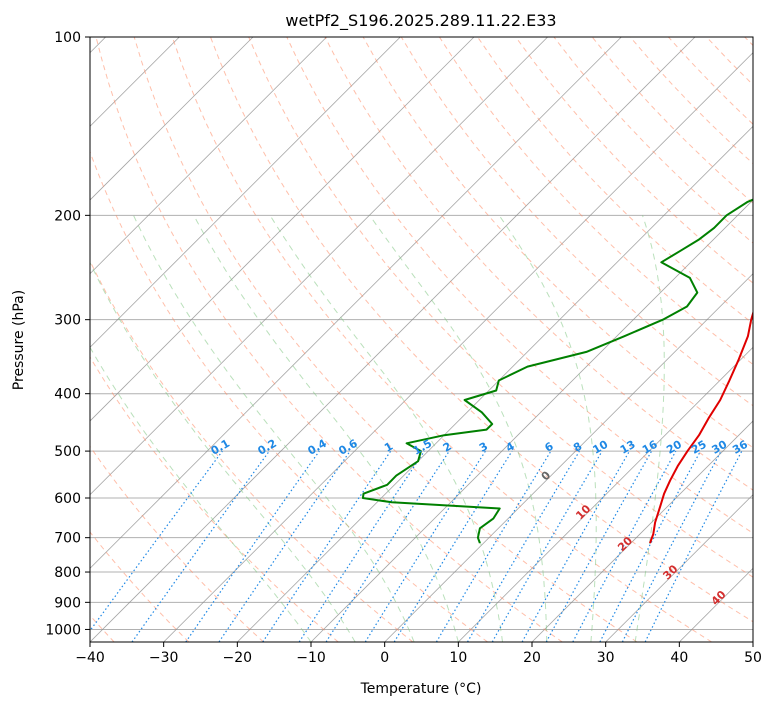 This screenshot has width=775, height=708. What do you see at coordinates (238, 658) in the screenshot?
I see `x-tick-label: −20` at bounding box center [238, 658].